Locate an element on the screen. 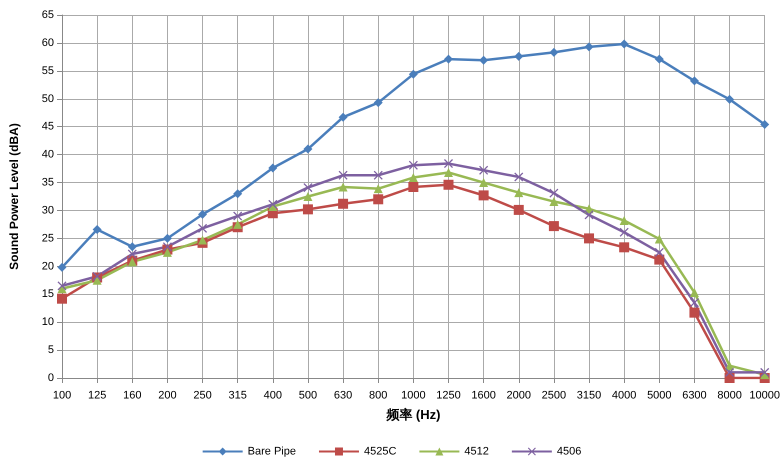 Image resolution: width=783 pixels, height=464 pixels. y-tick-label: 45 is located at coordinates (48, 126).